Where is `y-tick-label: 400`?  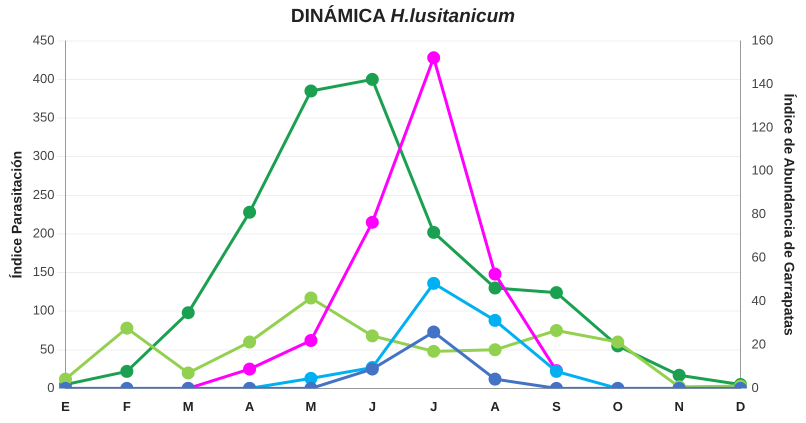 y-tick-label: 400 is located at coordinates (43, 78).